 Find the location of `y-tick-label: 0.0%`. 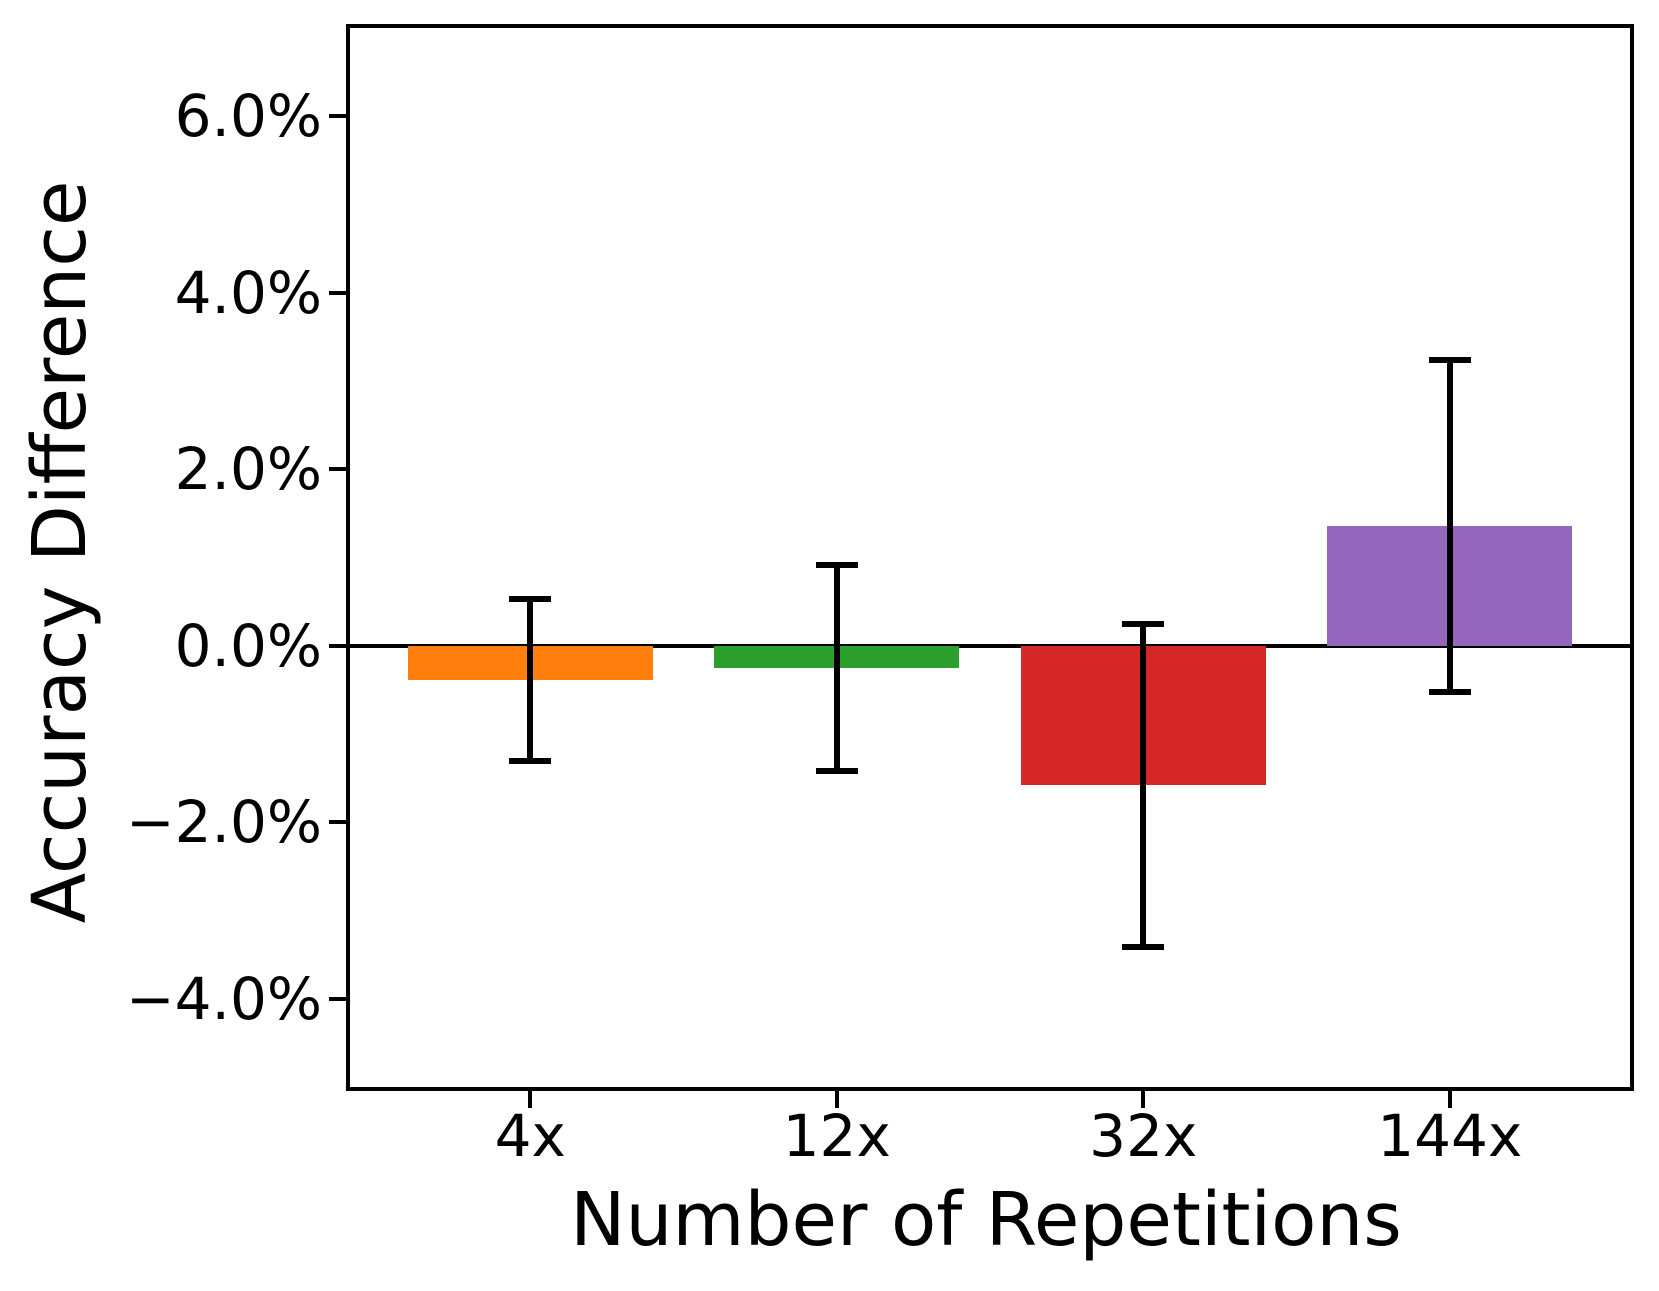

y-tick-label: 0.0% is located at coordinates (248, 645).